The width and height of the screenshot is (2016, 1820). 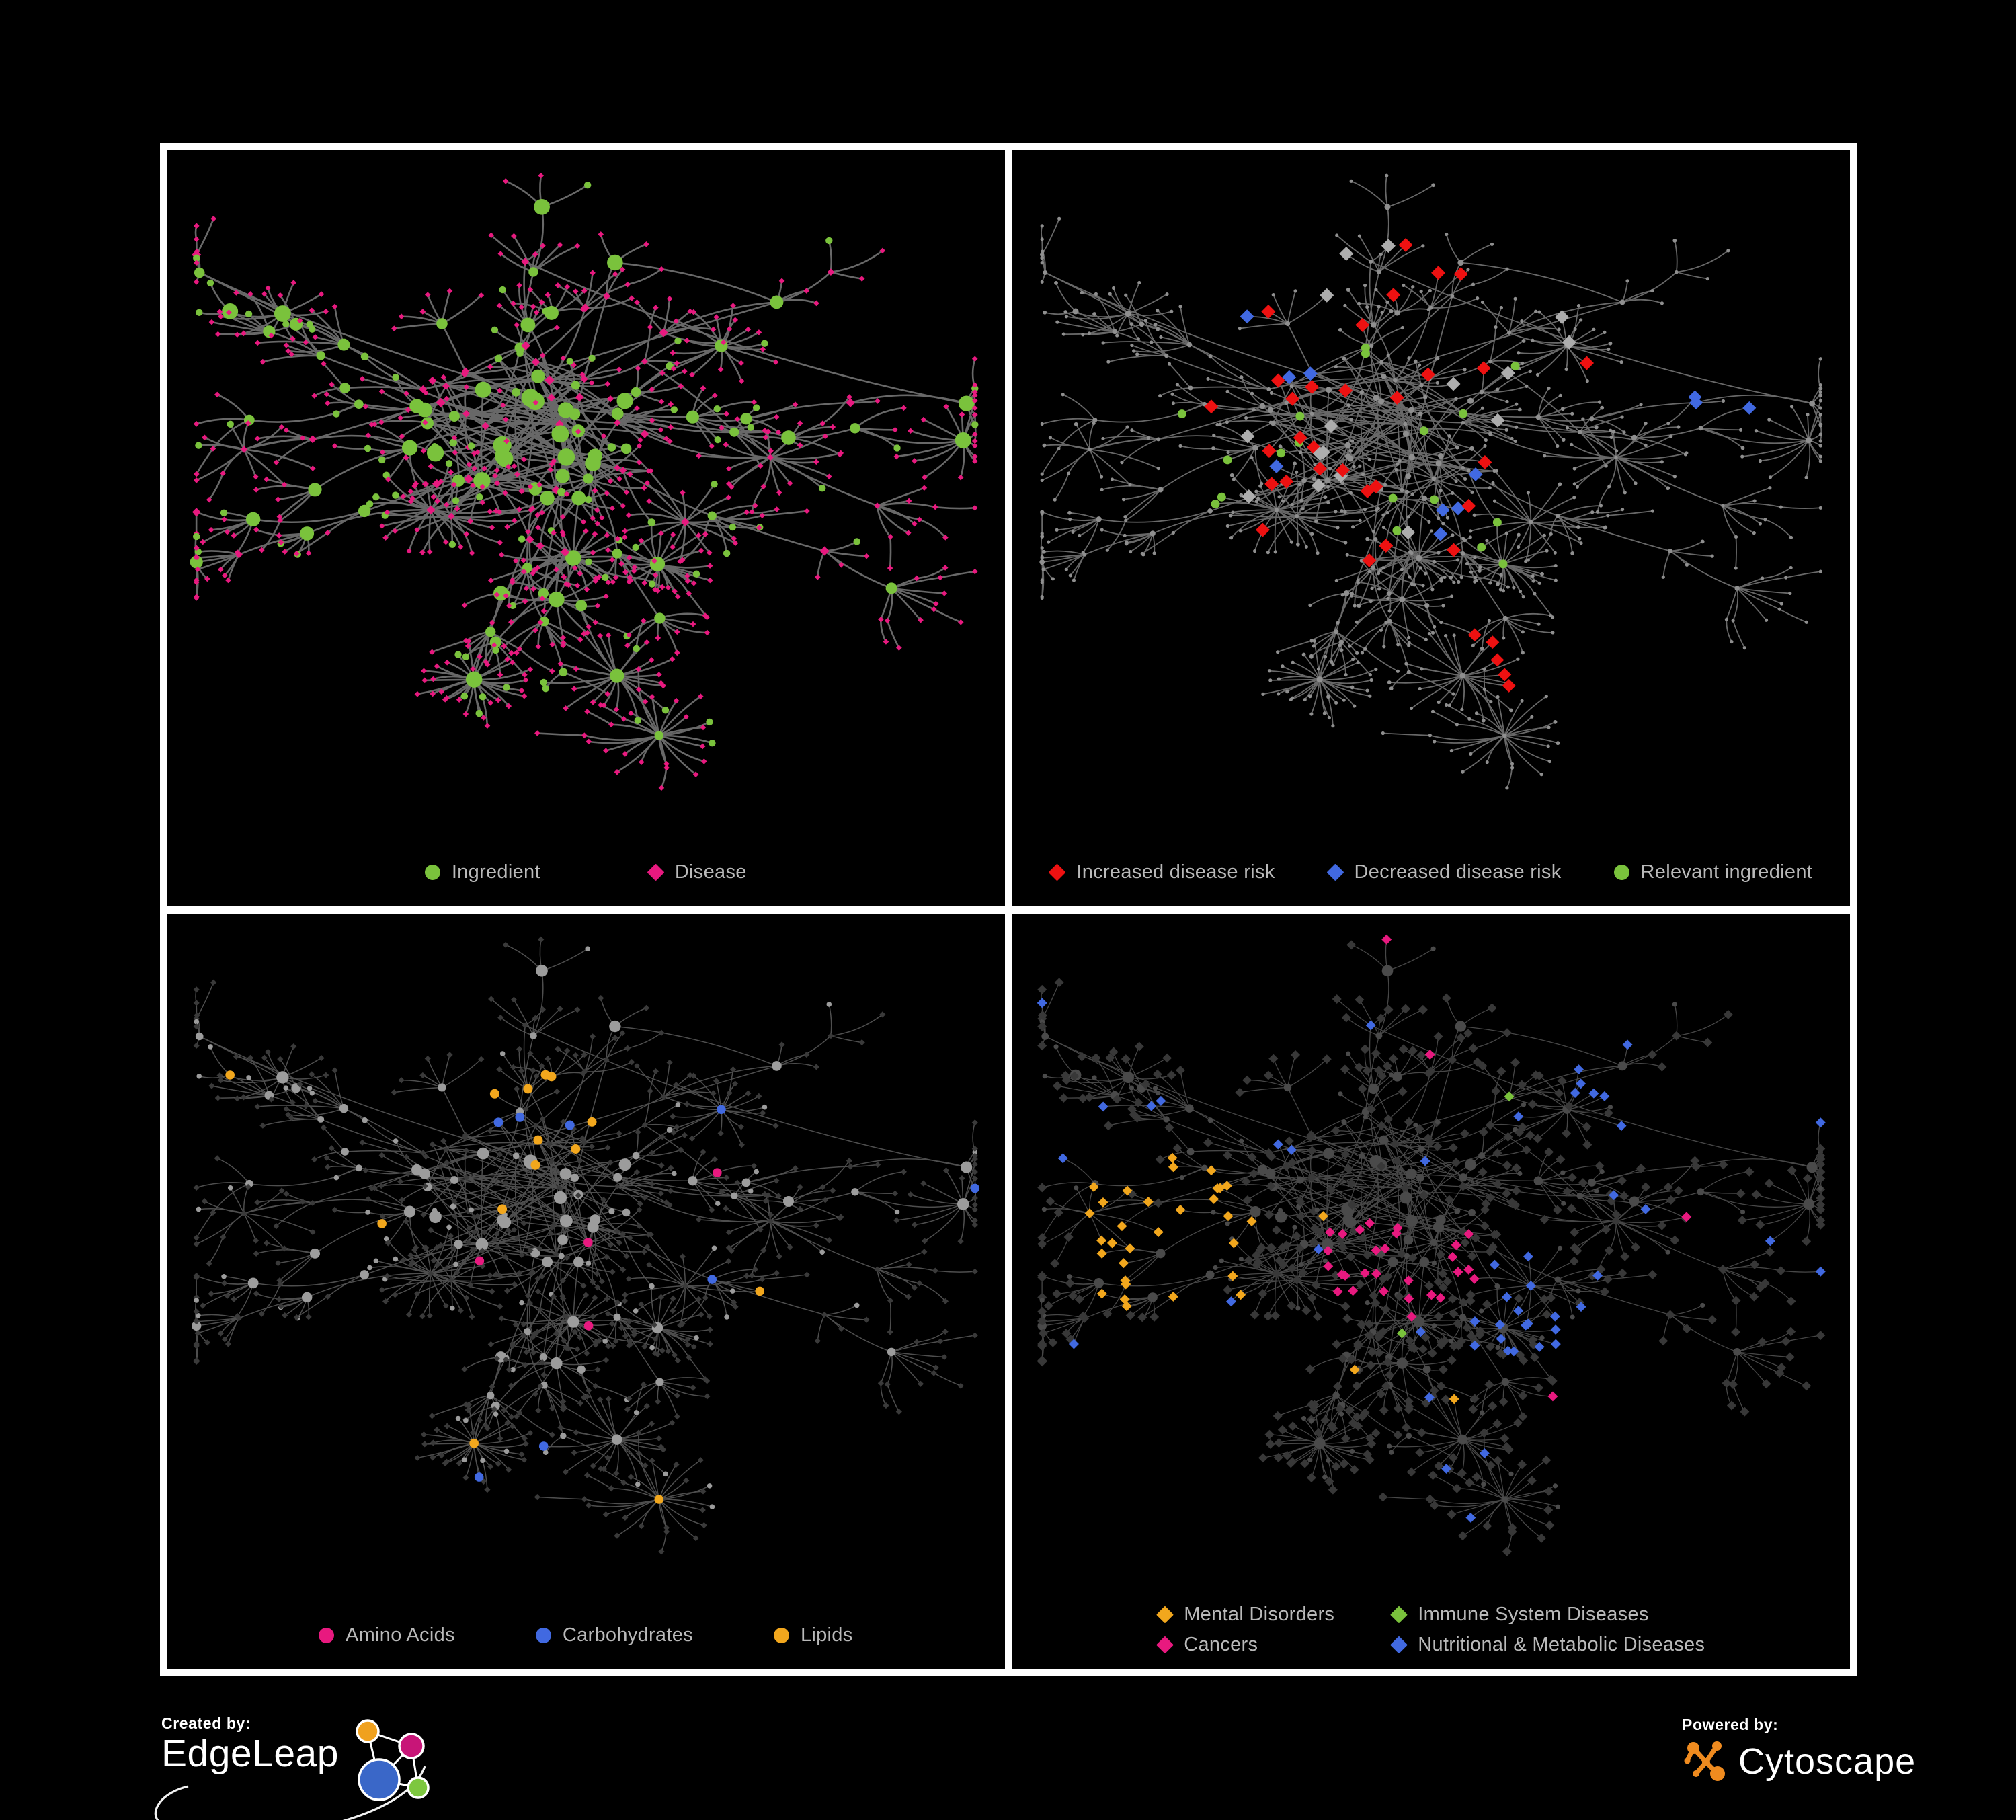 What do you see at coordinates (1827, 1761) in the screenshot?
I see `cytoscape-wordmark: Cytoscape` at bounding box center [1827, 1761].